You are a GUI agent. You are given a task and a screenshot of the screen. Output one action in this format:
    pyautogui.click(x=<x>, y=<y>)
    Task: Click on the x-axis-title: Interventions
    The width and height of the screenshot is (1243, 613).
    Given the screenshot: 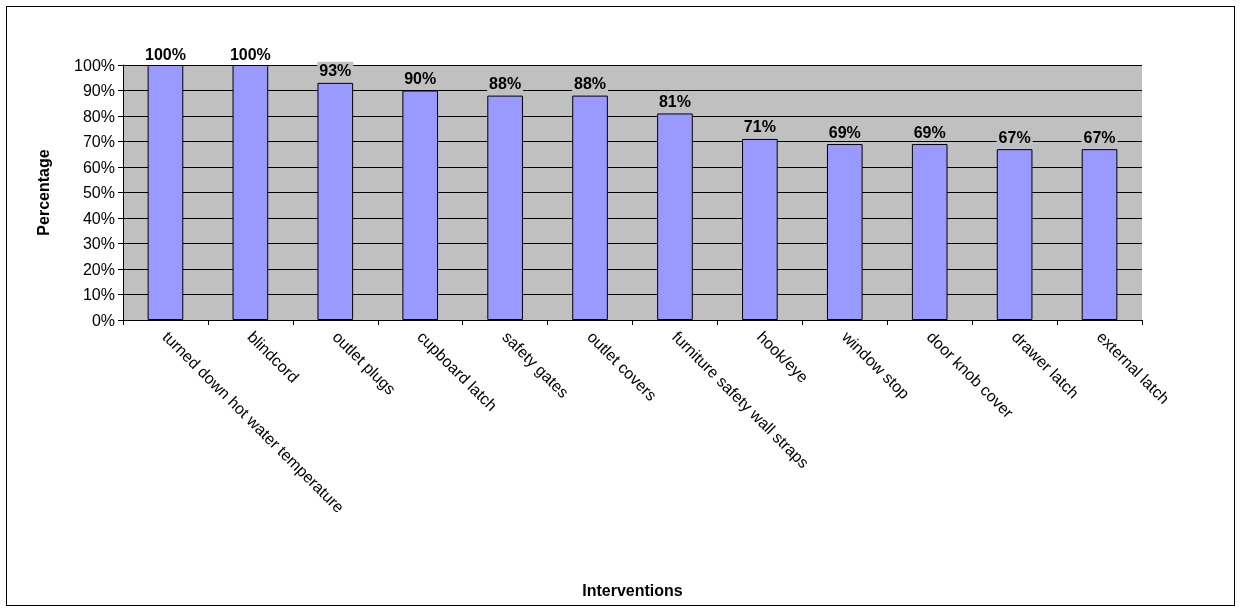 What is the action you would take?
    pyautogui.click(x=632, y=590)
    